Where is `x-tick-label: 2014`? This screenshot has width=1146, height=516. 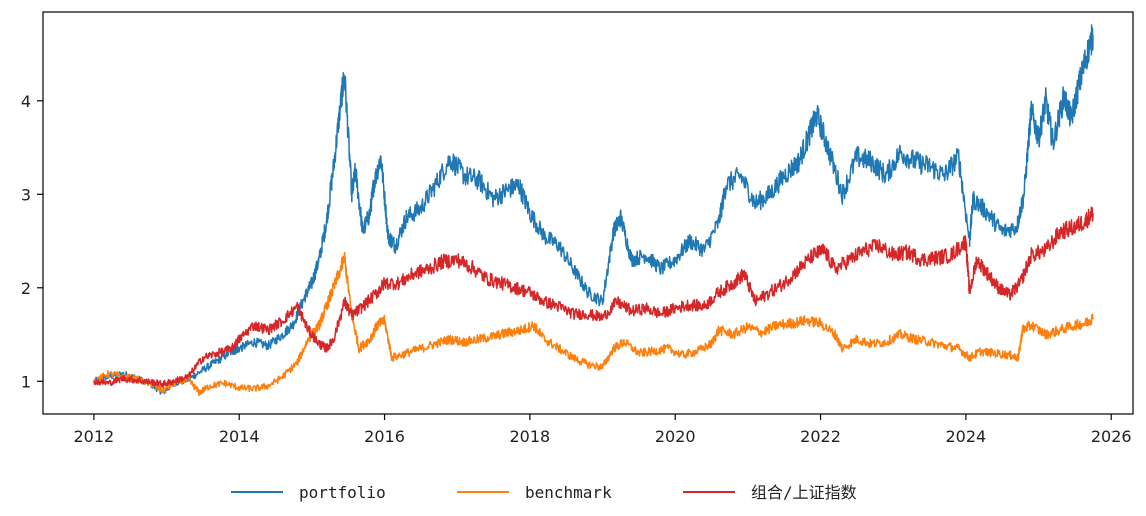
x-tick-label: 2014 is located at coordinates (239, 436).